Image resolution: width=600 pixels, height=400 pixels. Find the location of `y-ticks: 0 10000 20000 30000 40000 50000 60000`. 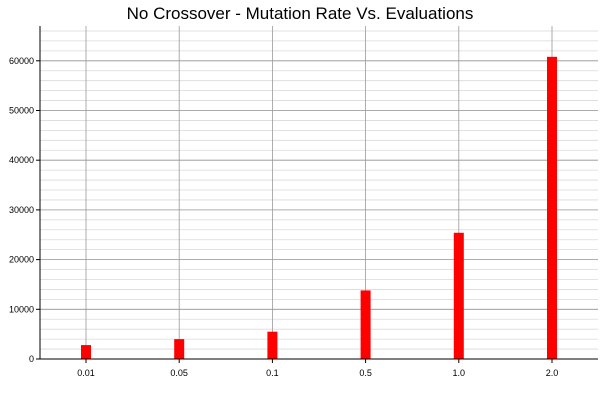

y-ticks: 0 10000 20000 30000 40000 50000 60000 is located at coordinates (24, 210).